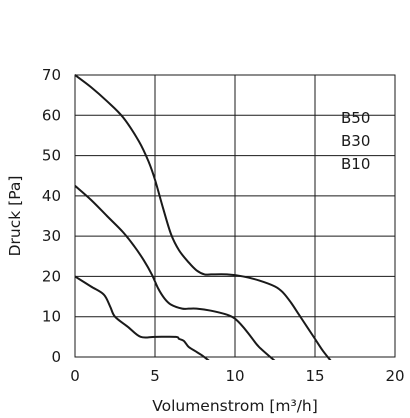 This screenshot has width=410, height=418. What do you see at coordinates (355, 141) in the screenshot?
I see `legend-entry-b30: B30` at bounding box center [355, 141].